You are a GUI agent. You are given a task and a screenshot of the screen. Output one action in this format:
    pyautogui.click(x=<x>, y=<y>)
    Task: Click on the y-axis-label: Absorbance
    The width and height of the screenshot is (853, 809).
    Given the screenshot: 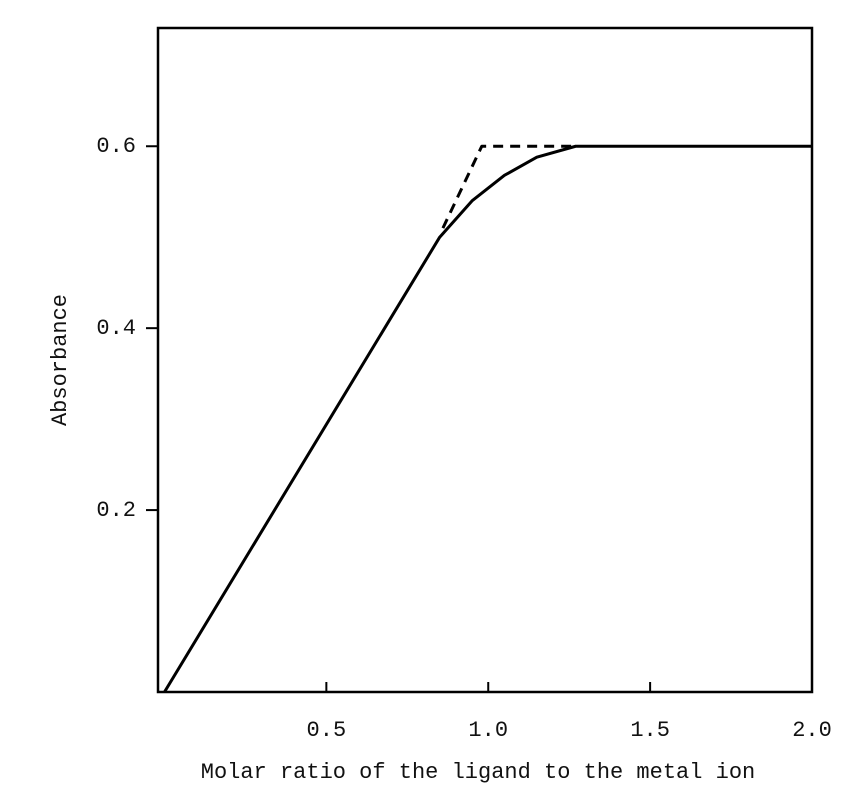 What is the action you would take?
    pyautogui.click(x=60, y=360)
    